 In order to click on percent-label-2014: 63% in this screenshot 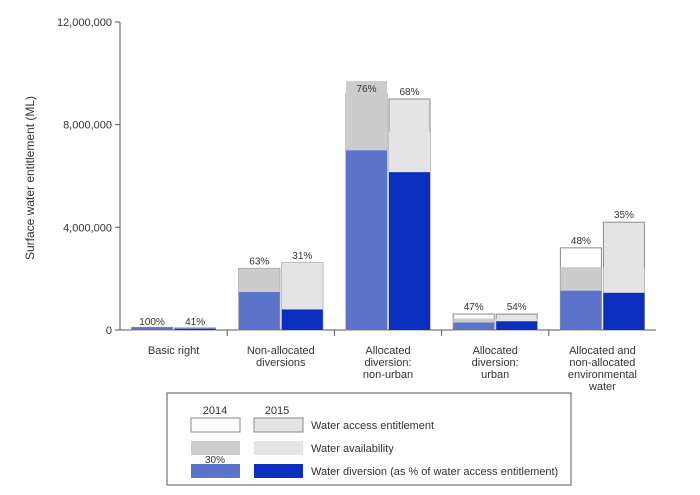, I will do `click(259, 261)`.